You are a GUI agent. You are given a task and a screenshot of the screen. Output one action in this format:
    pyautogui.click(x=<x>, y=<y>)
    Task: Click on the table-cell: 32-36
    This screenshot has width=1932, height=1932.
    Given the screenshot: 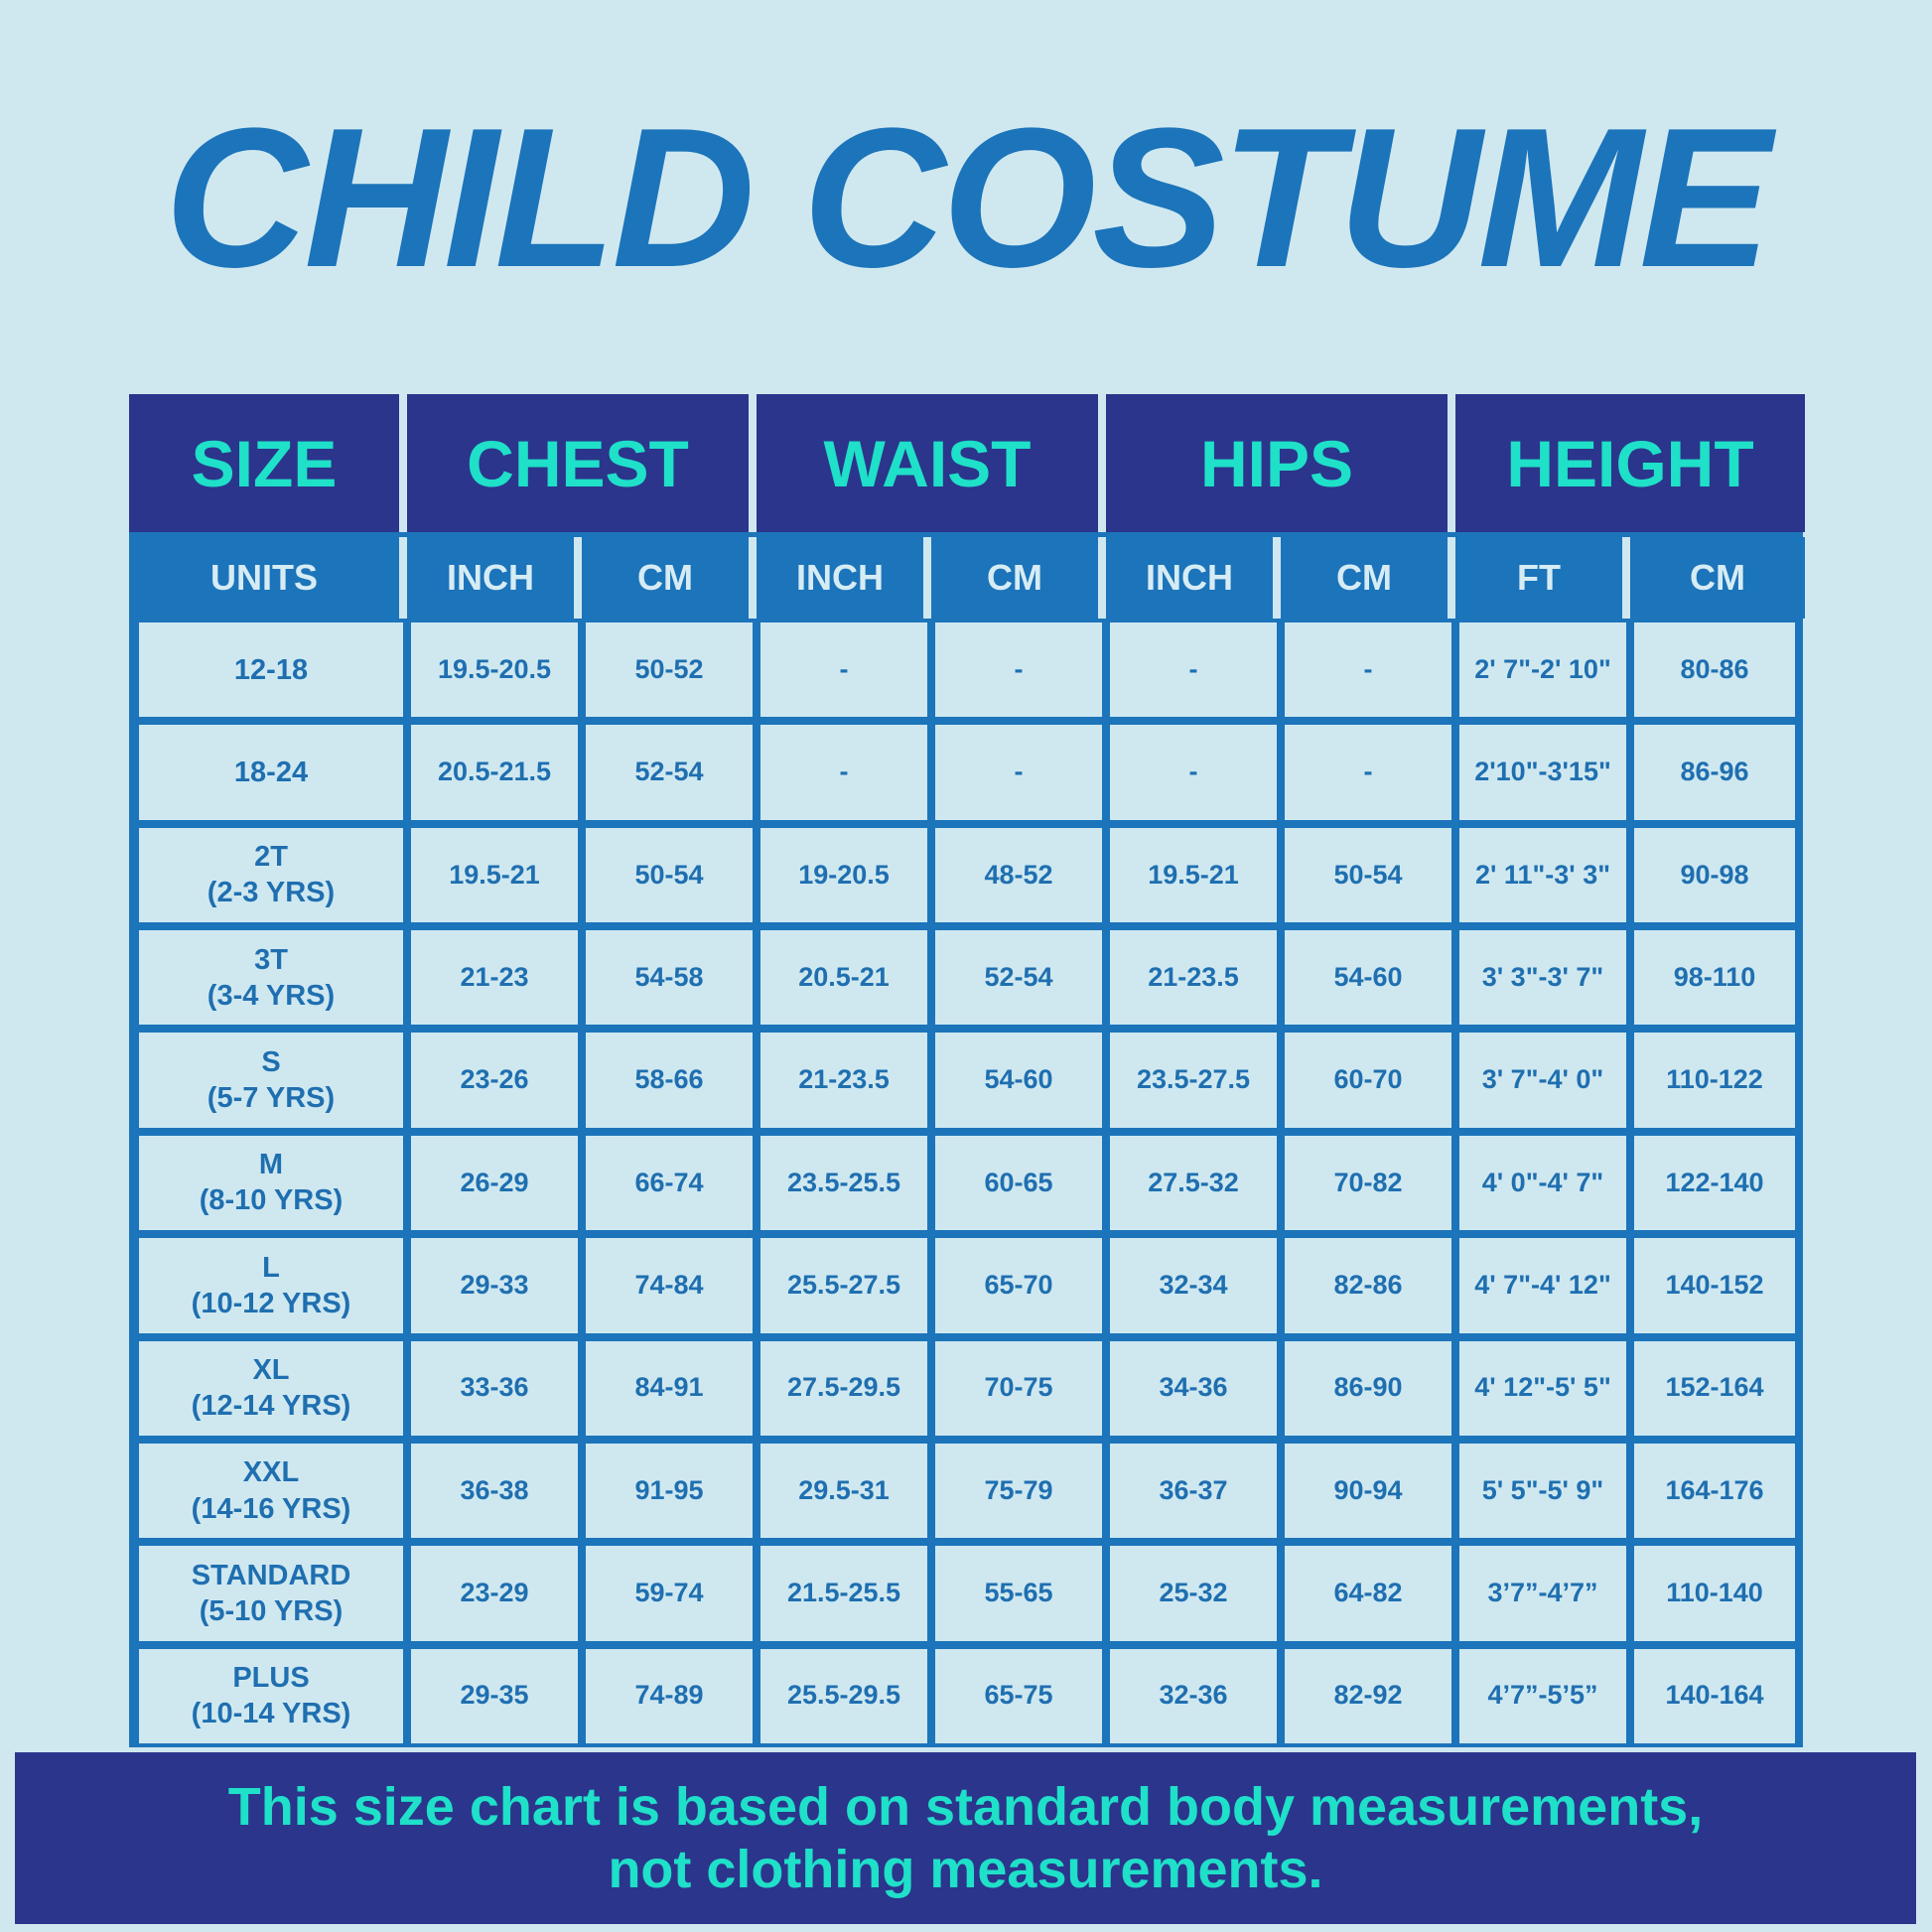 What is the action you would take?
    pyautogui.click(x=1194, y=1695)
    